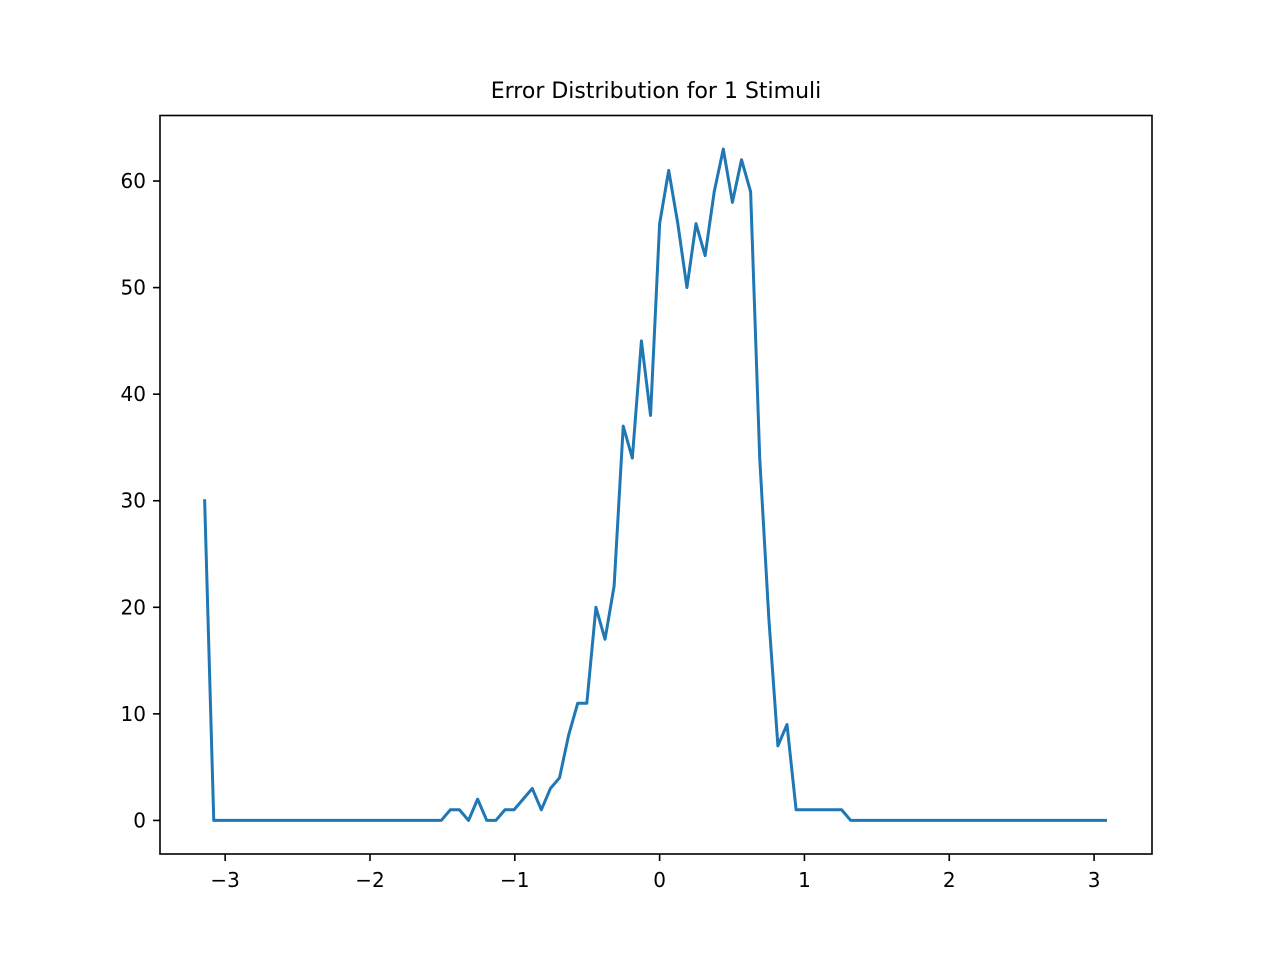 The height and width of the screenshot is (960, 1280). What do you see at coordinates (133, 607) in the screenshot?
I see `y-tick-label: 20` at bounding box center [133, 607].